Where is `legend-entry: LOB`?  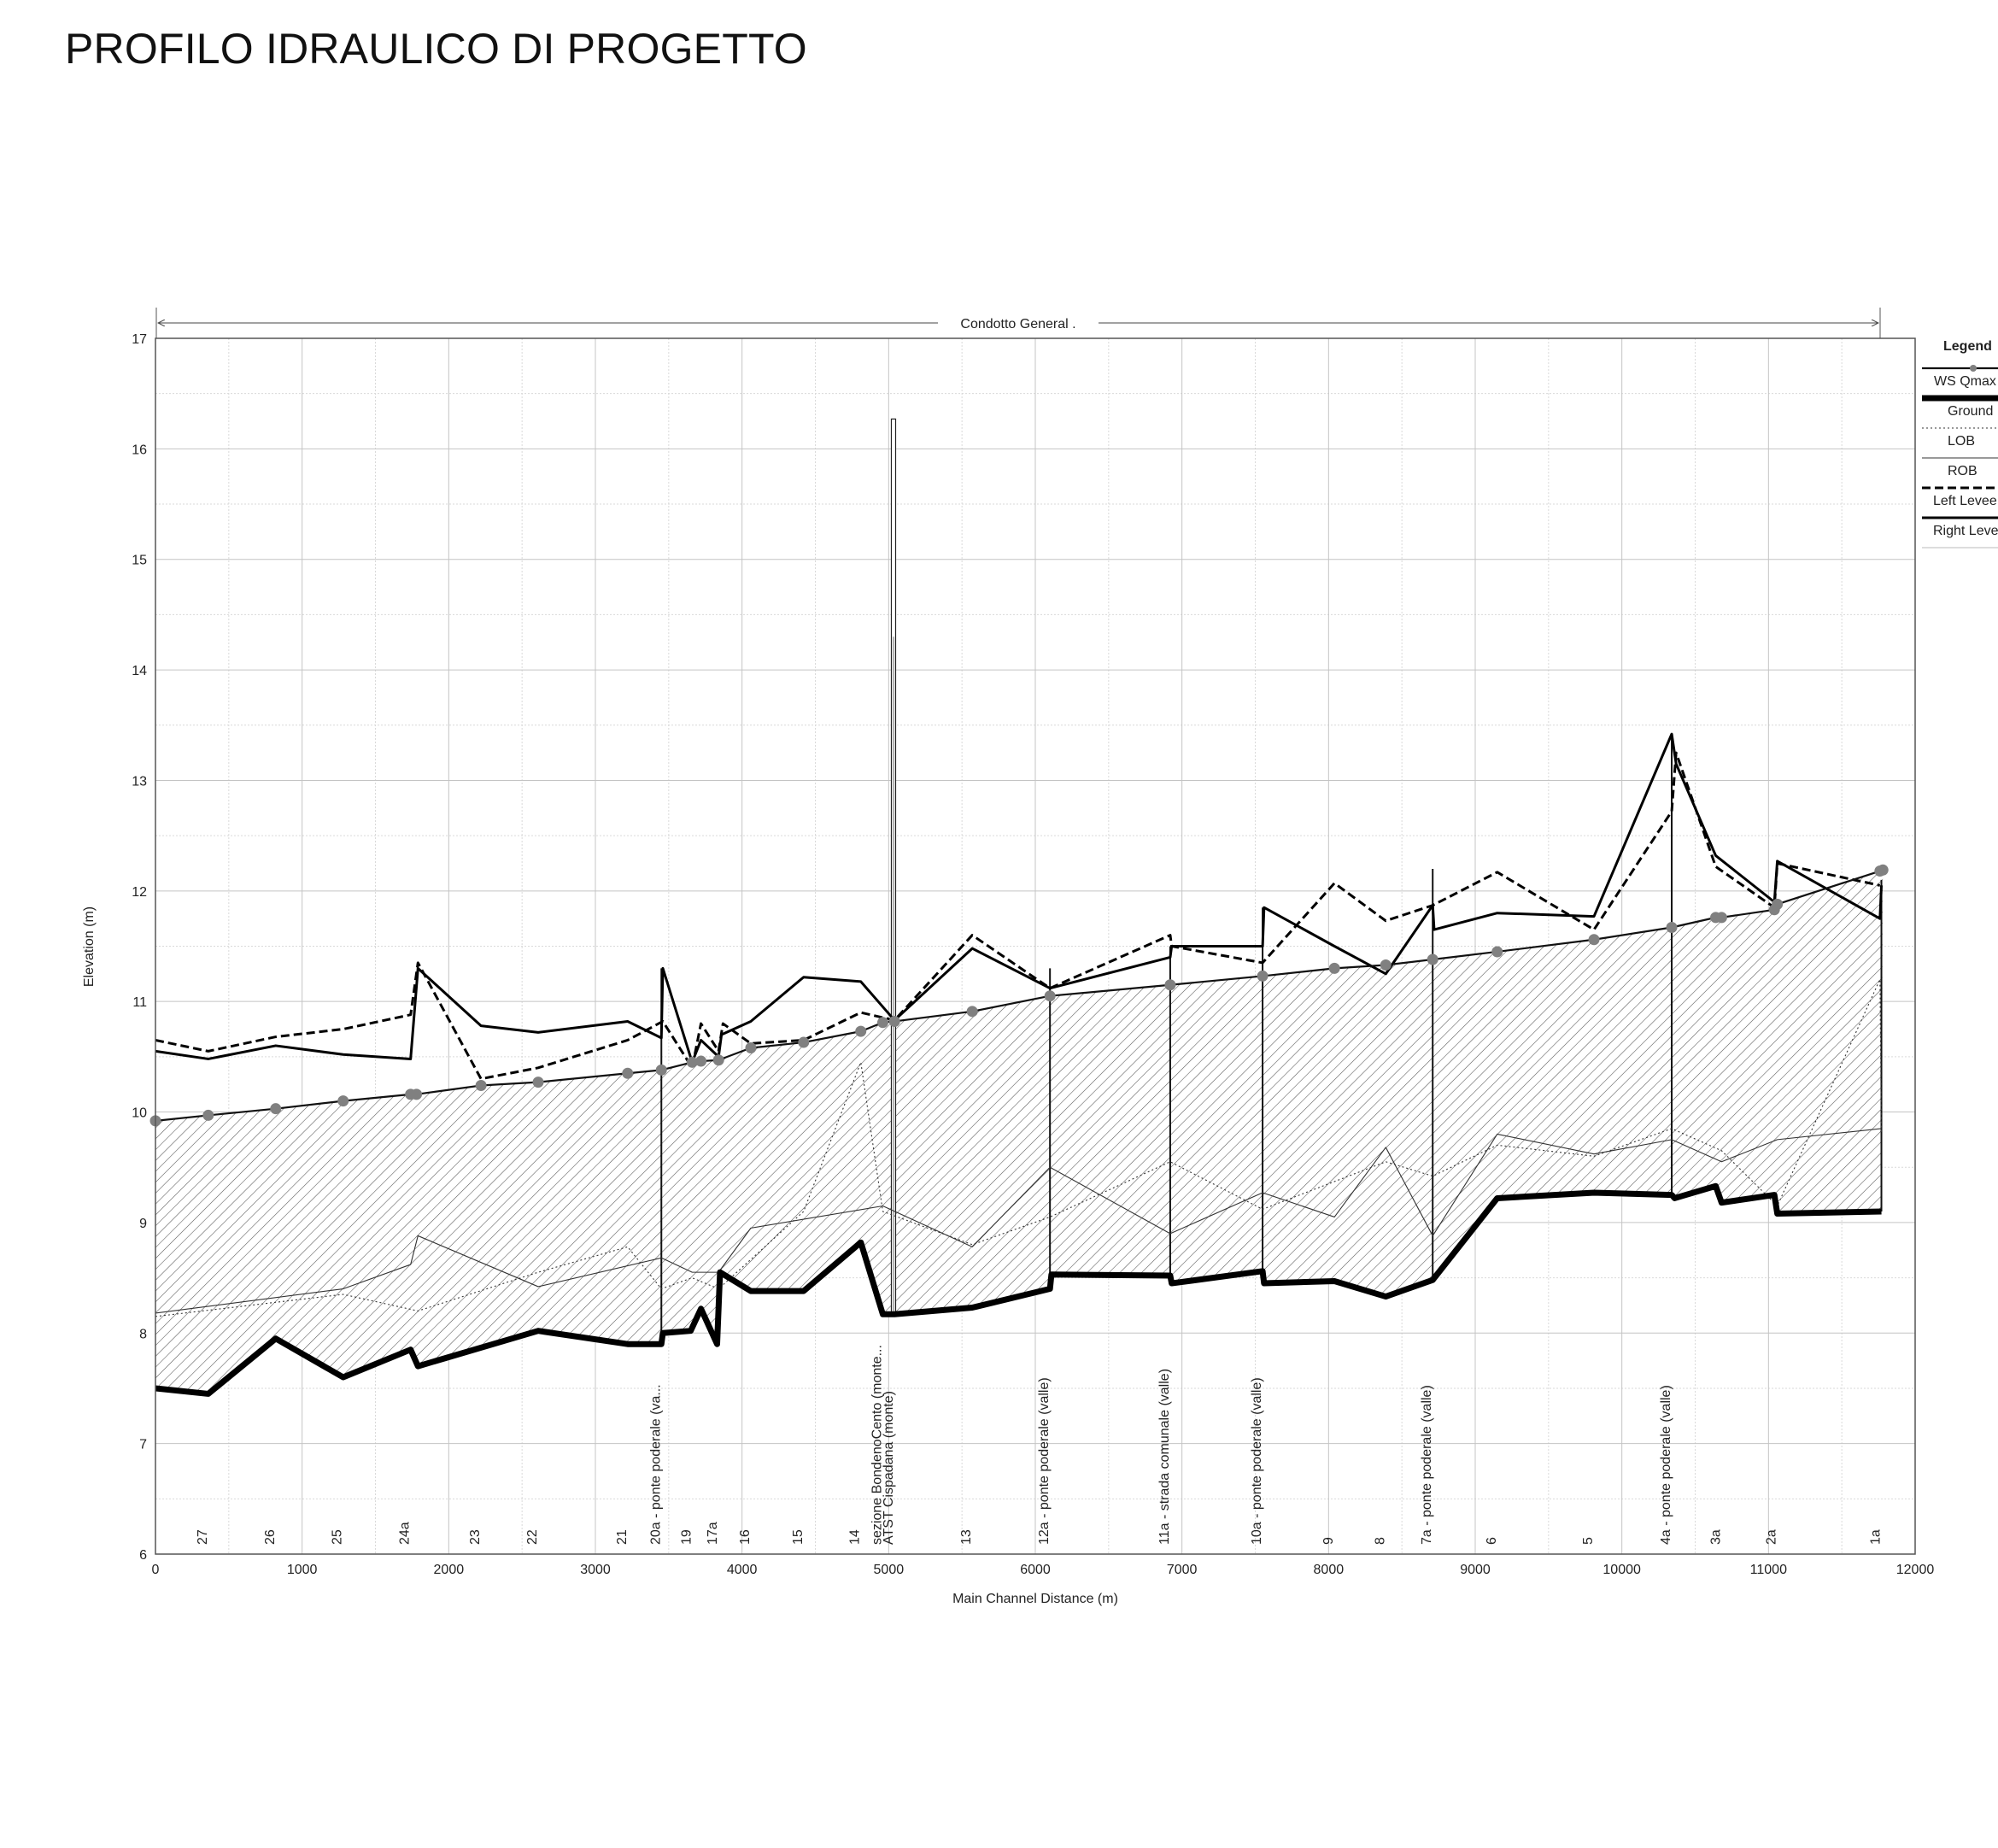 legend-entry: LOB is located at coordinates (1962, 441).